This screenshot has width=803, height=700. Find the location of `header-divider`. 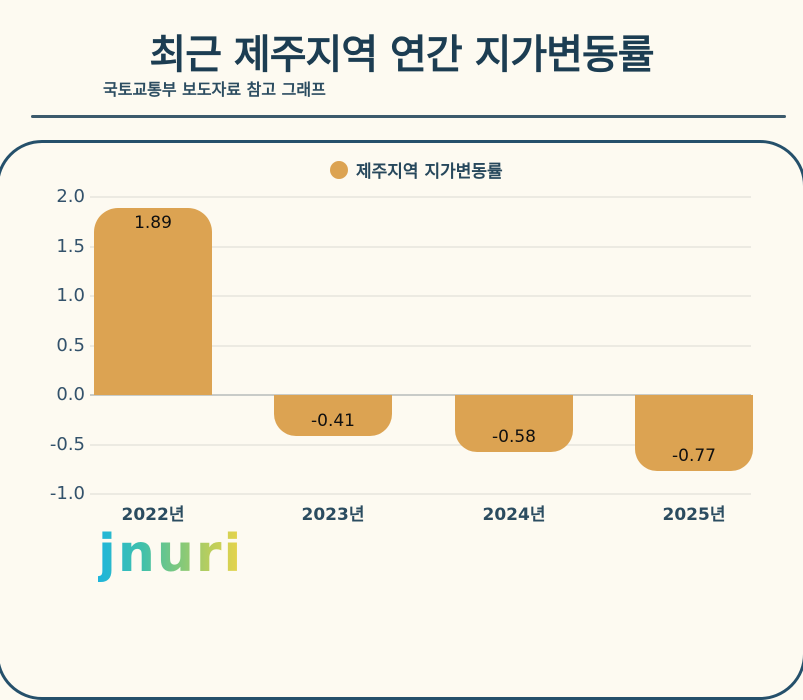

header-divider is located at coordinates (408, 116).